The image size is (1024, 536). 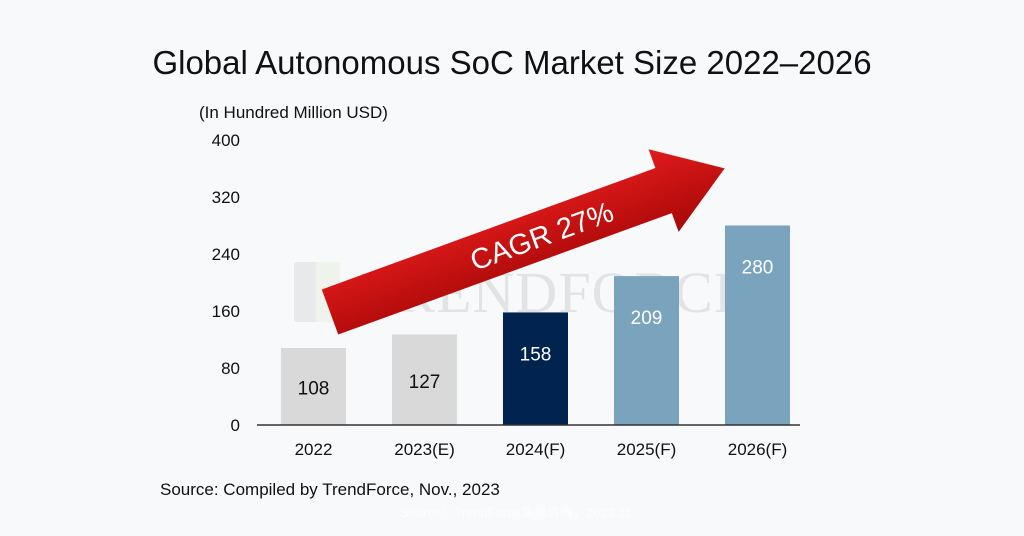 I want to click on y-axis-unit-label: (In Hundred Million USD), so click(x=293, y=112).